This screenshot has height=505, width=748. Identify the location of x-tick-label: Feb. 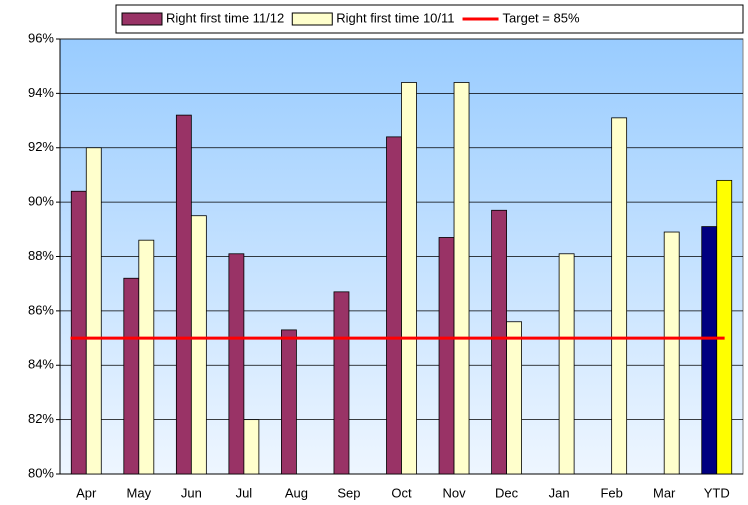
(611, 492).